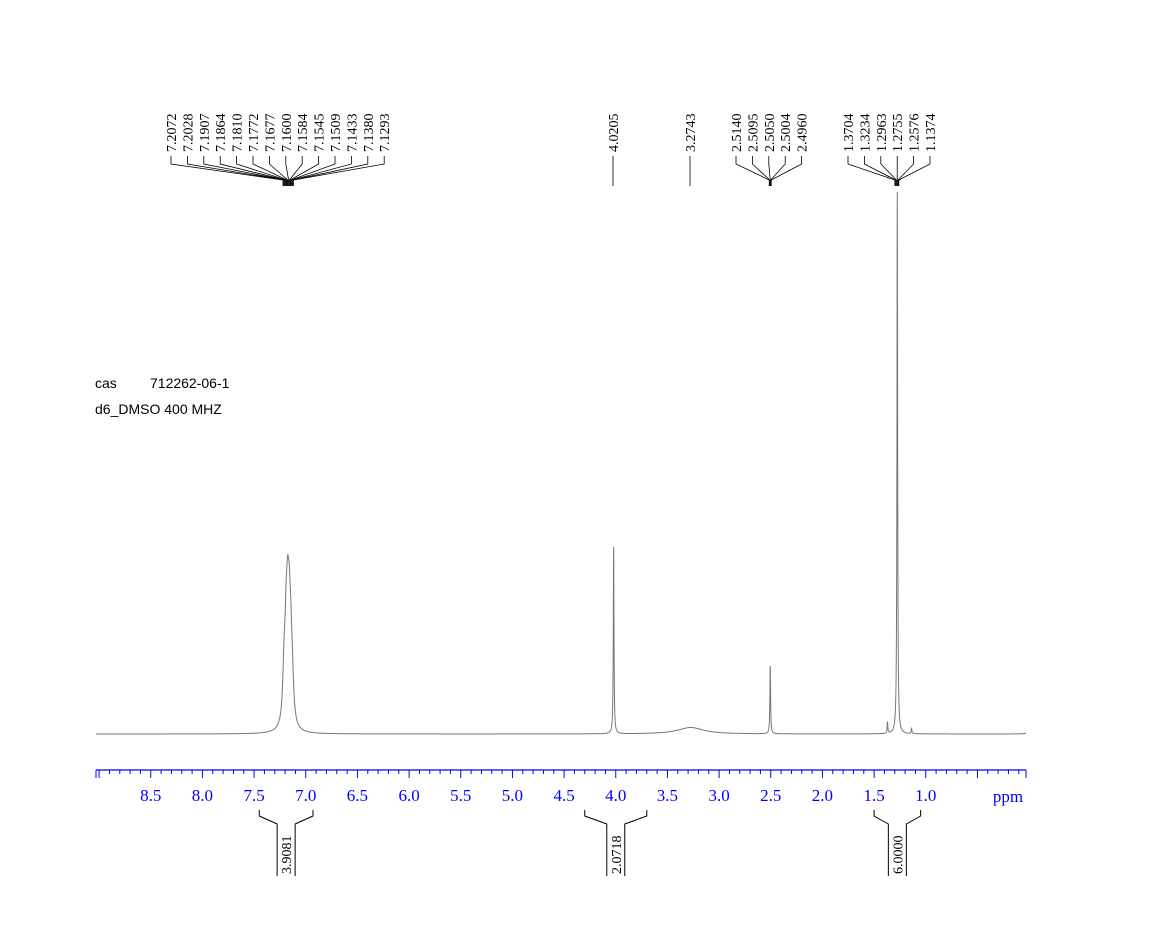 This screenshot has height=952, width=1172. Describe the element at coordinates (287, 133) in the screenshot. I see `peak-label: 7.1600` at that location.